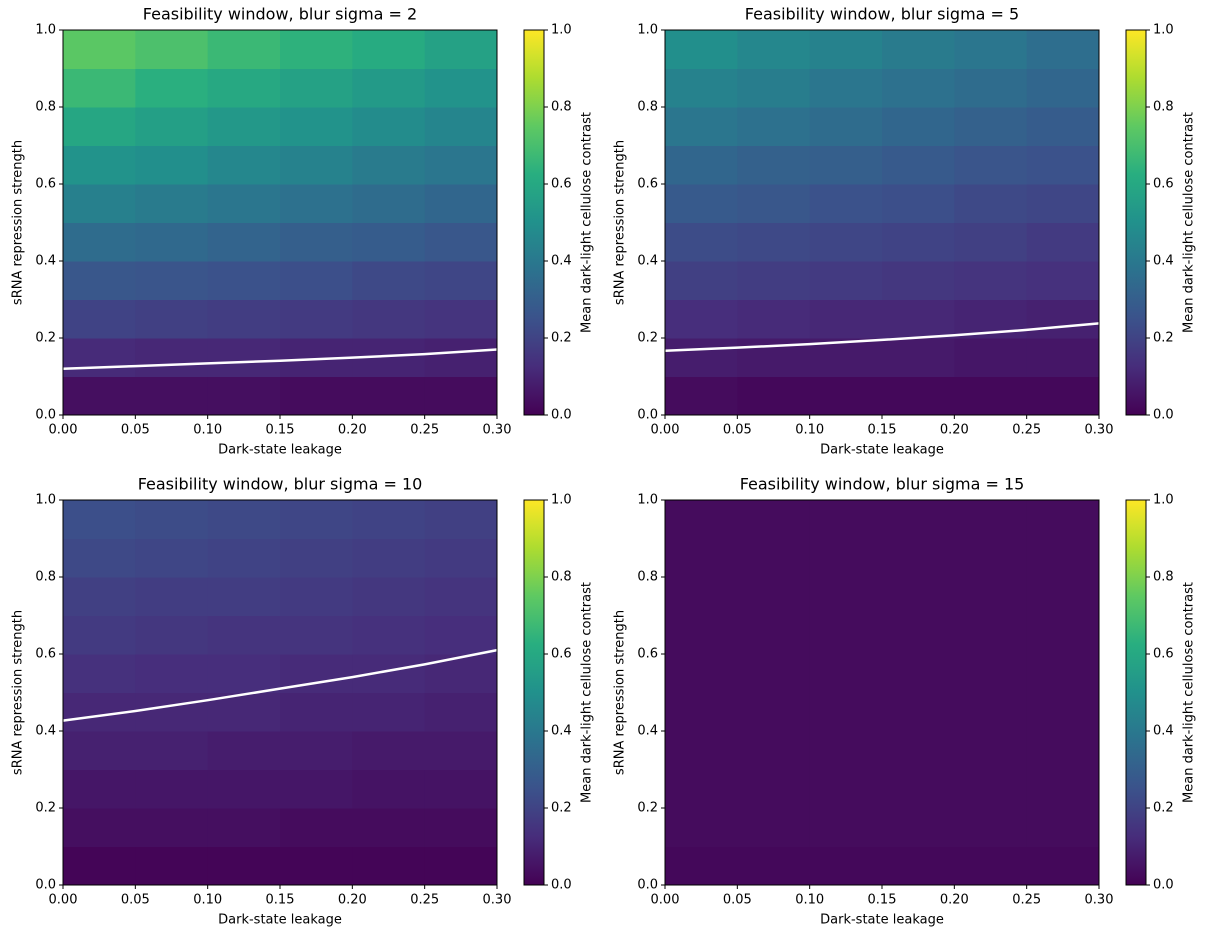 This screenshot has width=1205, height=940. Describe the element at coordinates (1163, 577) in the screenshot. I see `colorbar-tick-label: 0.8` at that location.